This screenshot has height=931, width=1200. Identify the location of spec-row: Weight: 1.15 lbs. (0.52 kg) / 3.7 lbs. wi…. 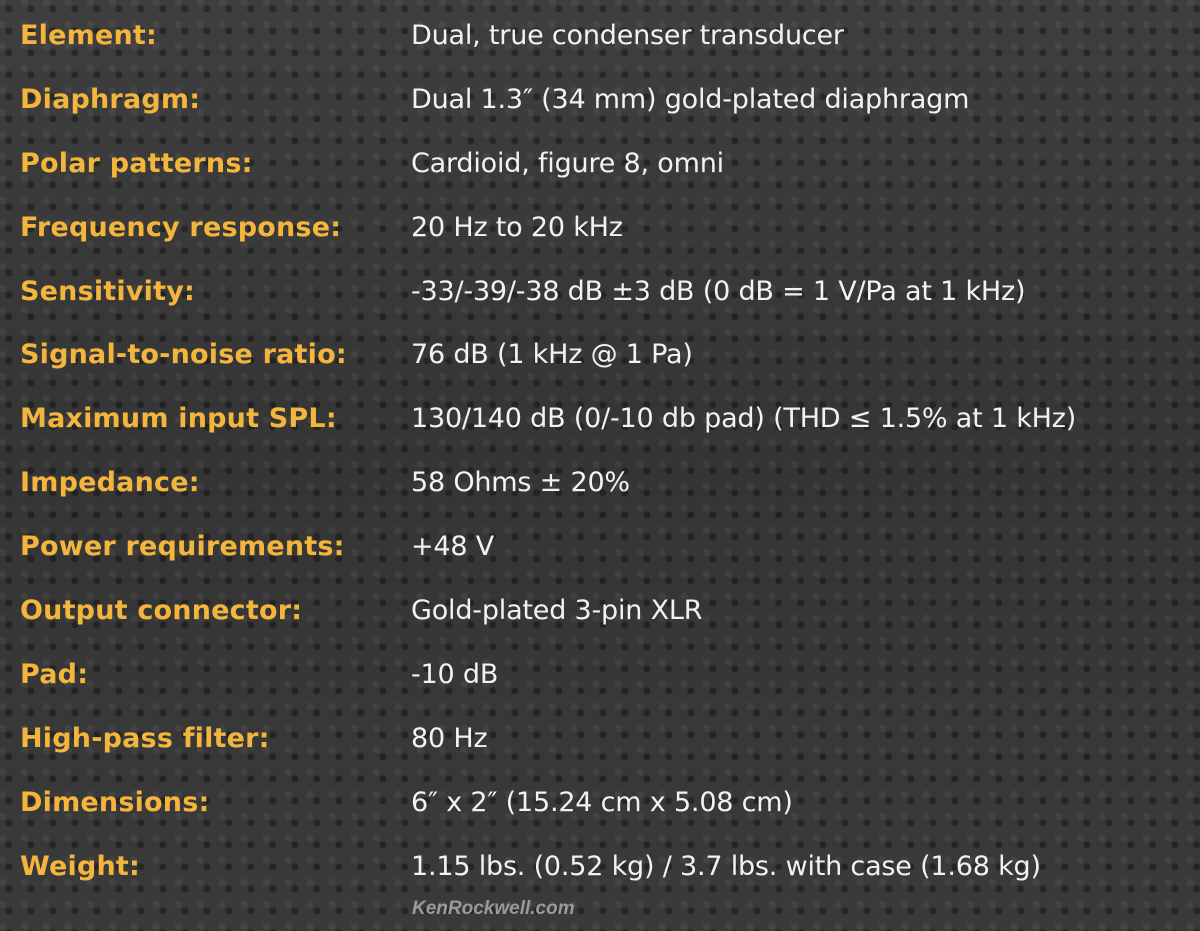
(600, 877).